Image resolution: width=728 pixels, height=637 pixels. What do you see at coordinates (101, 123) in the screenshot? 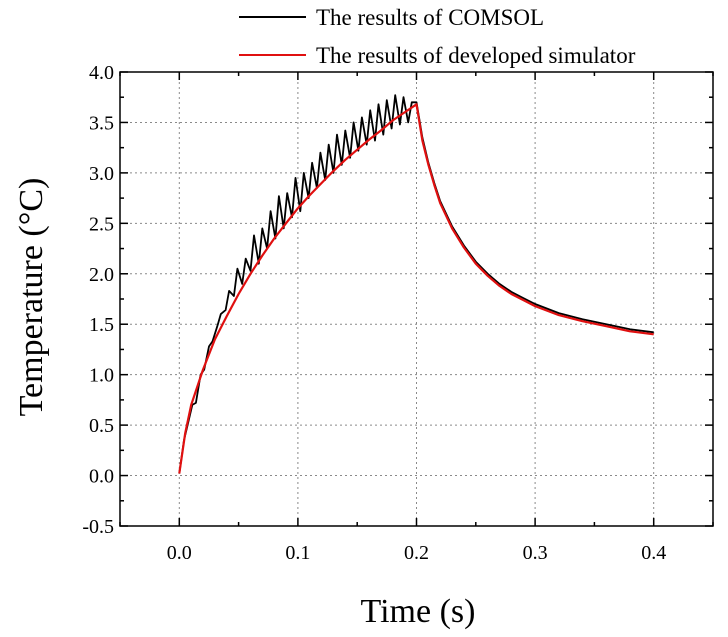
I see `y-tick-label: 3.5` at bounding box center [101, 123].